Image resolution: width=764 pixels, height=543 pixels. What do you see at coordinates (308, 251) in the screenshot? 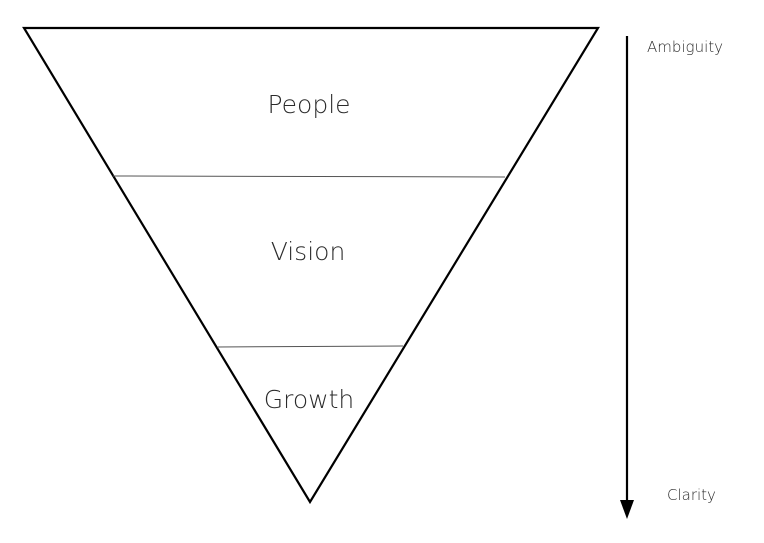
I see `layer-label-vision: Vision` at bounding box center [308, 251].